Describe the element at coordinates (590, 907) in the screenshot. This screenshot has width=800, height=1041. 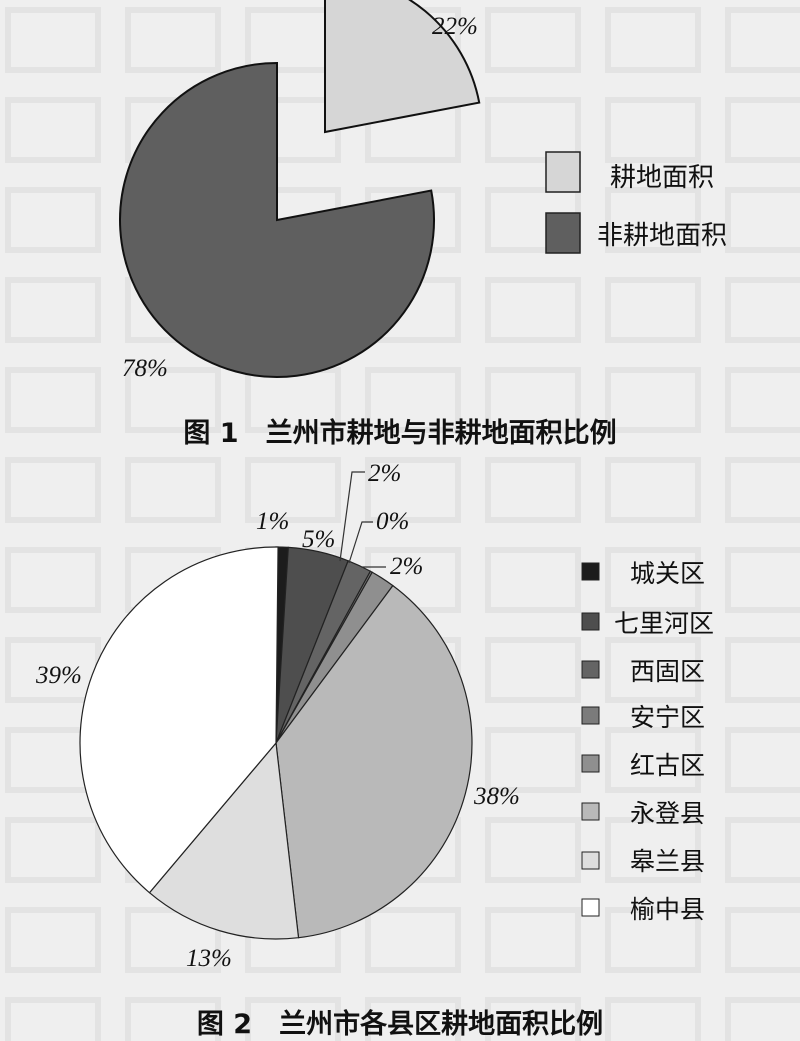
I see `fig2-legend-swatch-yuzhong` at that location.